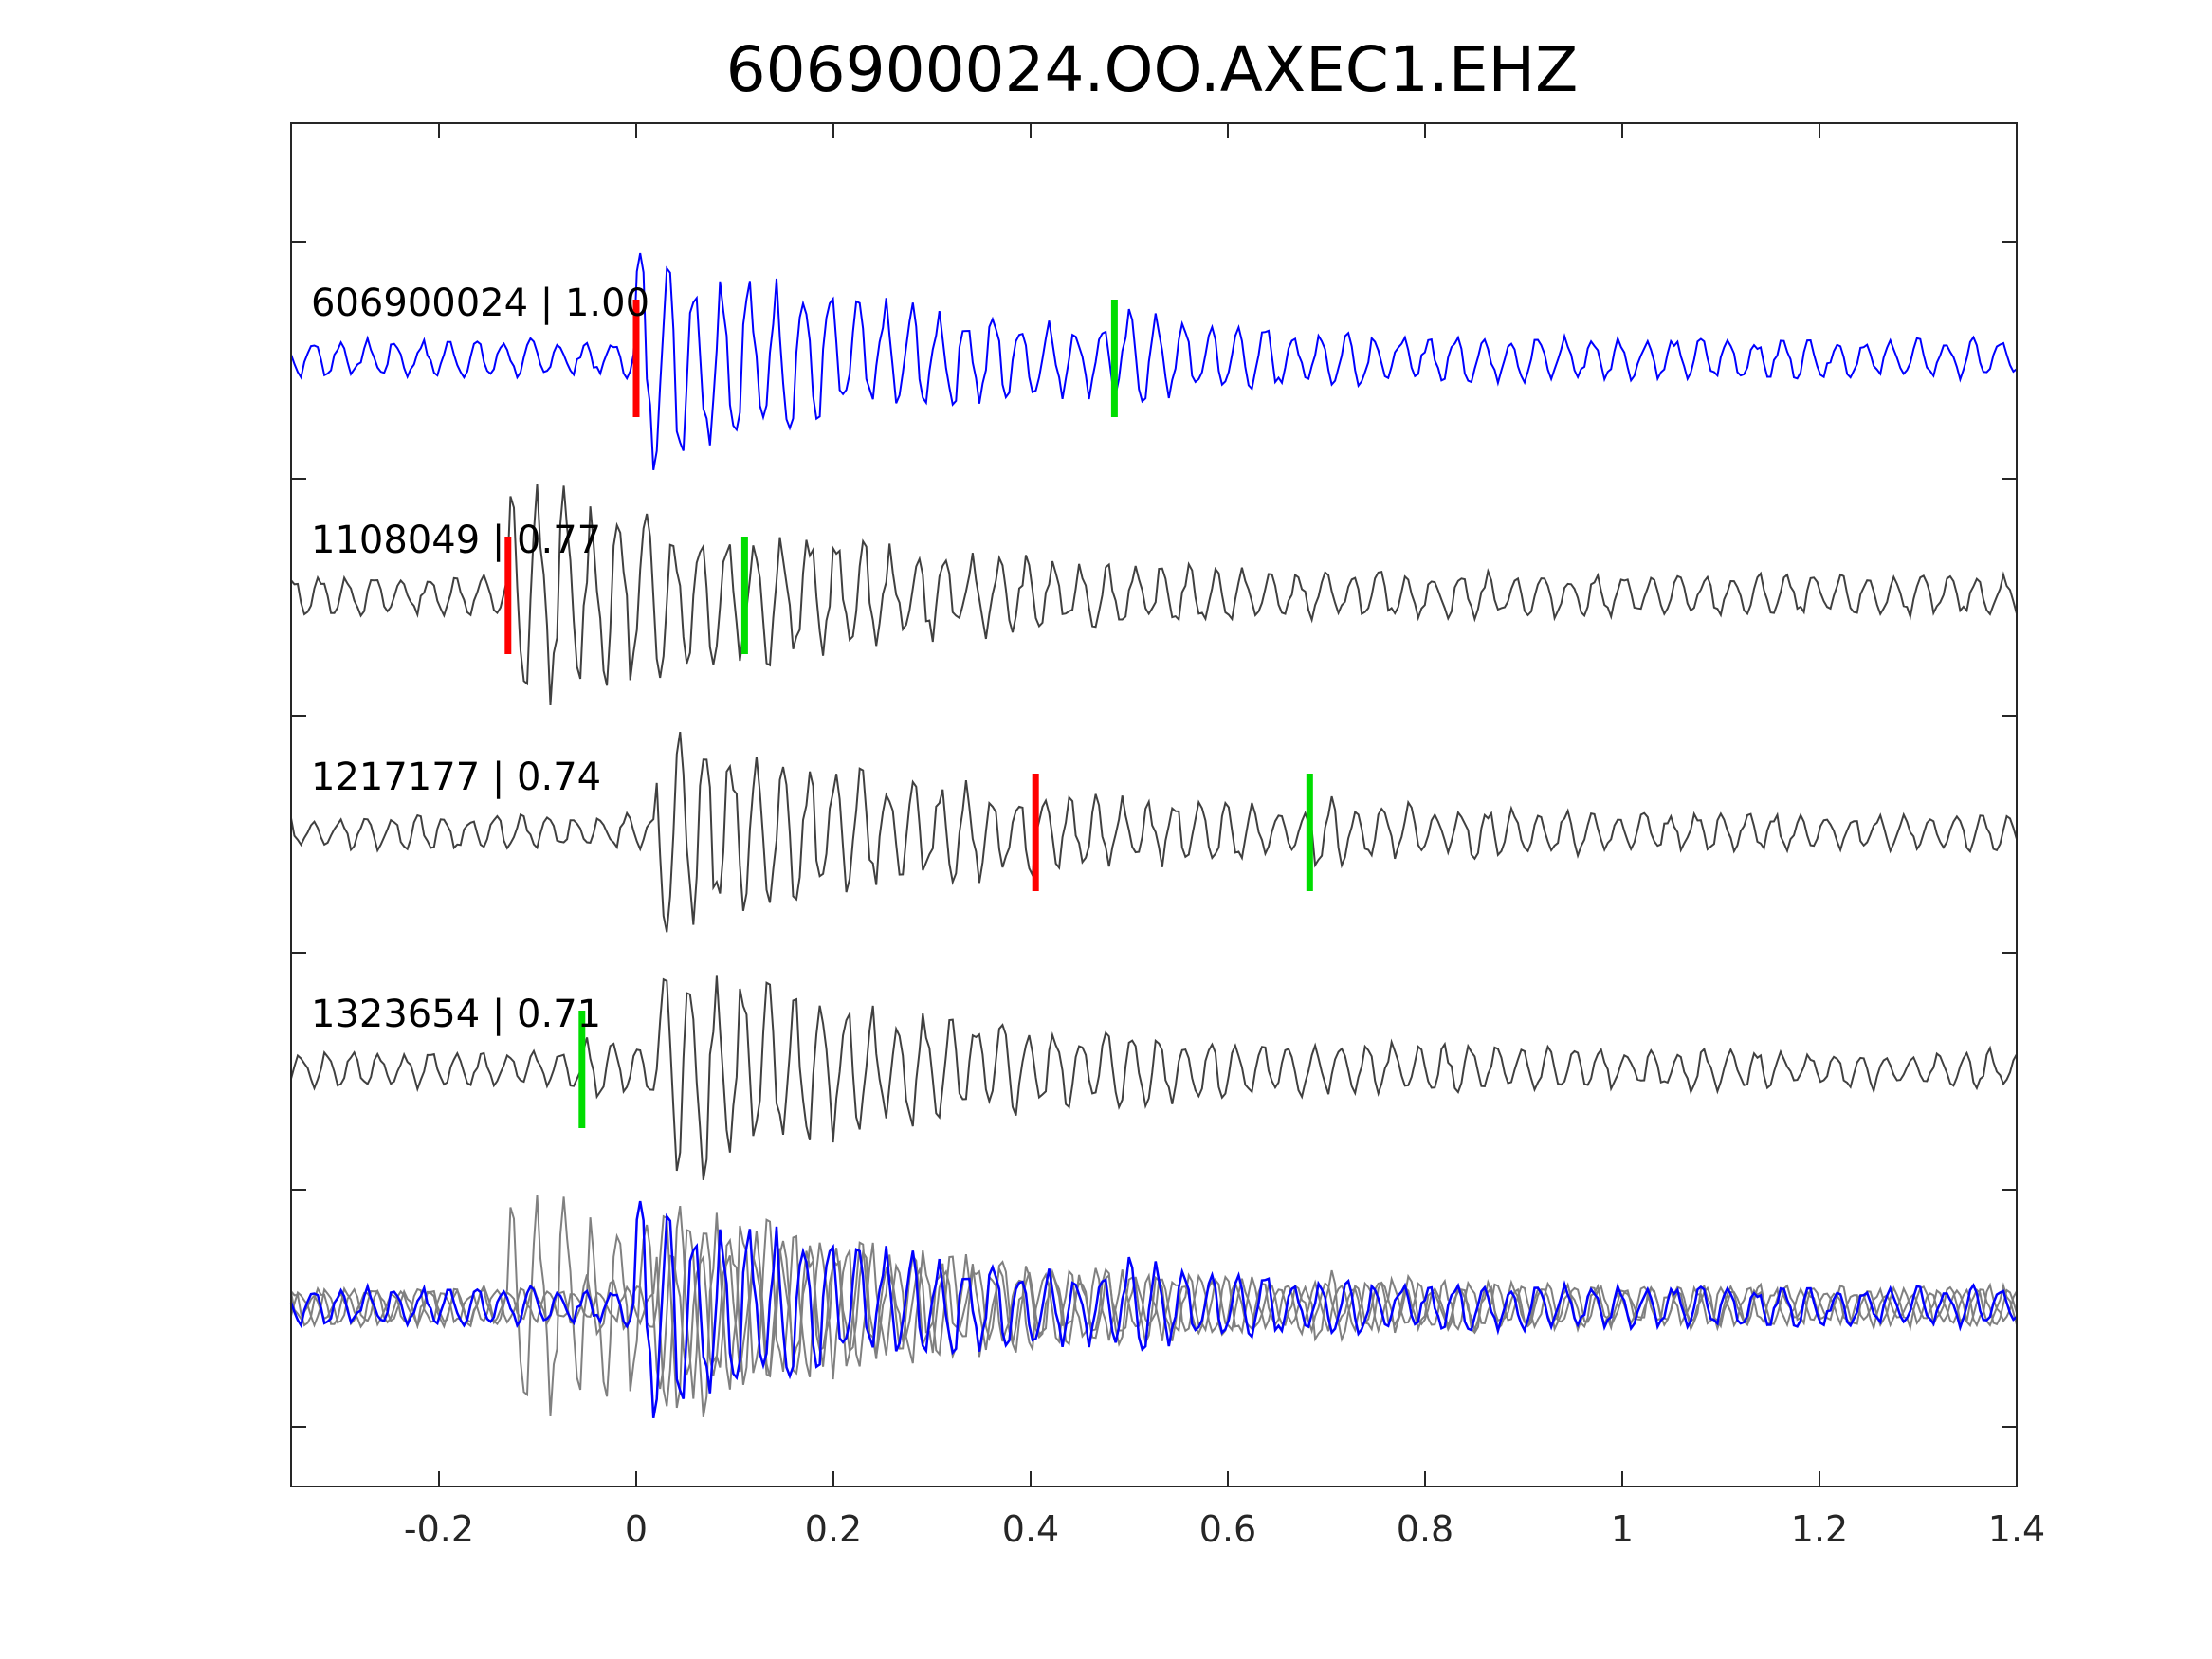  What do you see at coordinates (636, 1529) in the screenshot?
I see `x-tick-label: 0` at bounding box center [636, 1529].